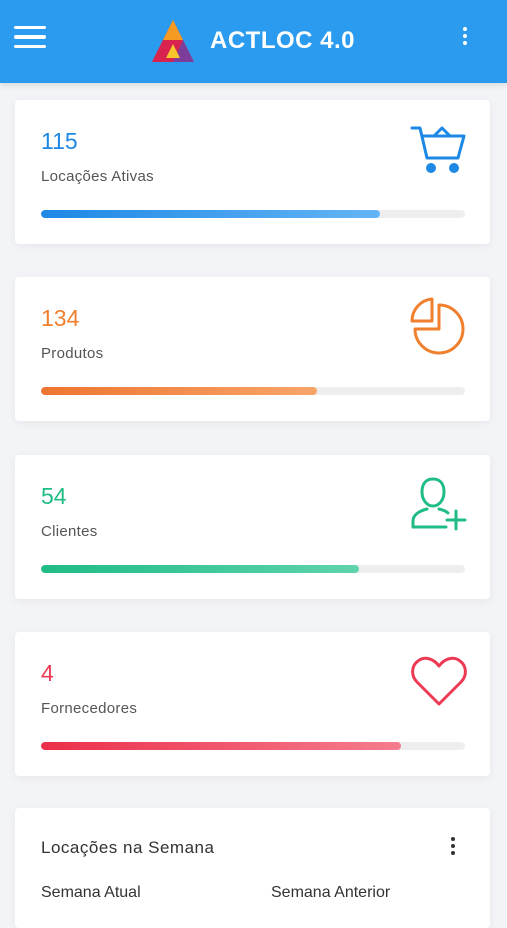 The width and height of the screenshot is (507, 928). Describe the element at coordinates (437, 326) in the screenshot. I see `pie-chart-icon` at that location.